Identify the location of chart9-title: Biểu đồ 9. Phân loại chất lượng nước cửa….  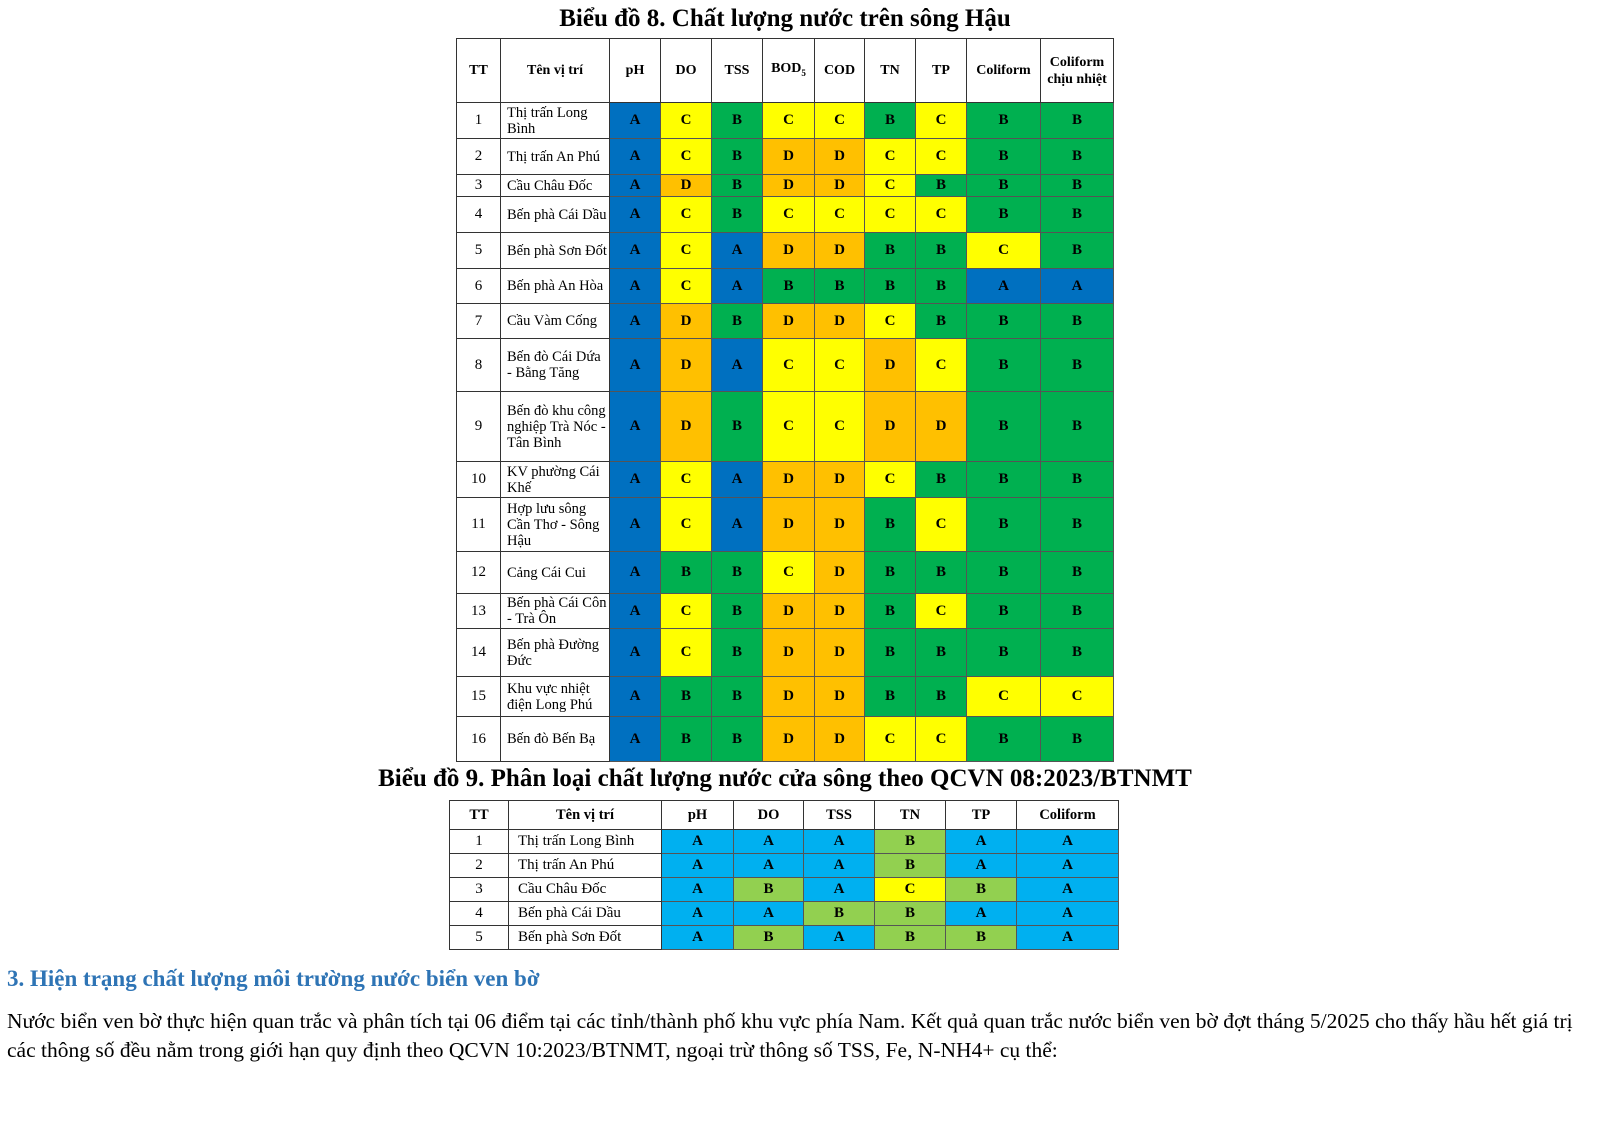
(785, 778).